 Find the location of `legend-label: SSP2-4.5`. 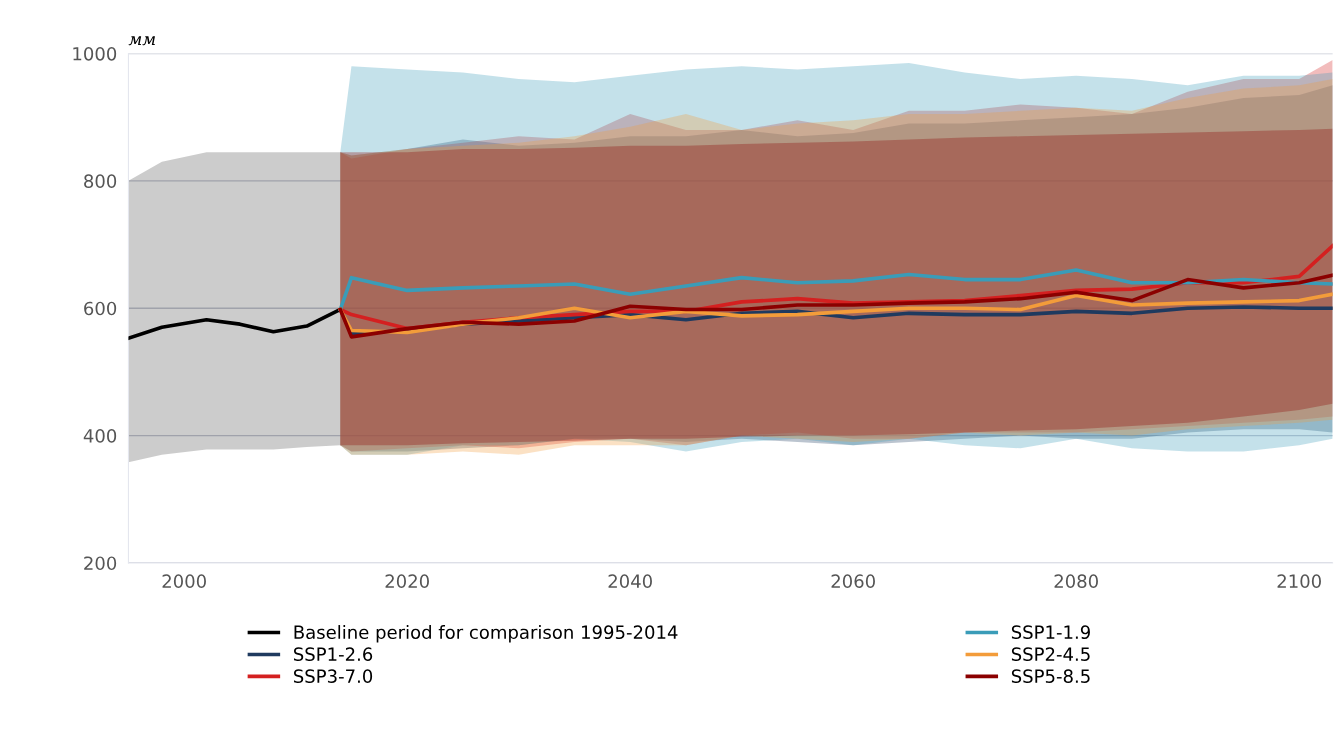

legend-label: SSP2-4.5 is located at coordinates (1050, 654).